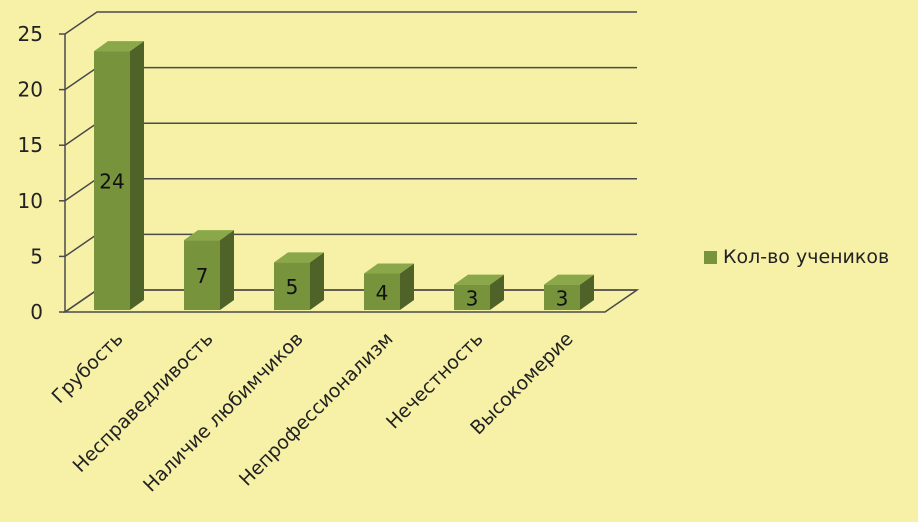  I want to click on y-axis-ticks: 0 5 10 15 20 25, so click(41, 173).